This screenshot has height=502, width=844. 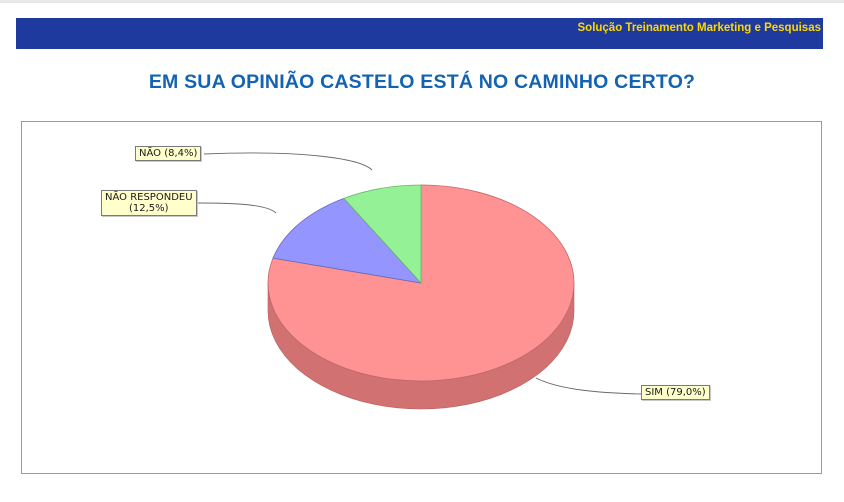 What do you see at coordinates (237, 208) in the screenshot?
I see `leader-line-nao-respondeu` at bounding box center [237, 208].